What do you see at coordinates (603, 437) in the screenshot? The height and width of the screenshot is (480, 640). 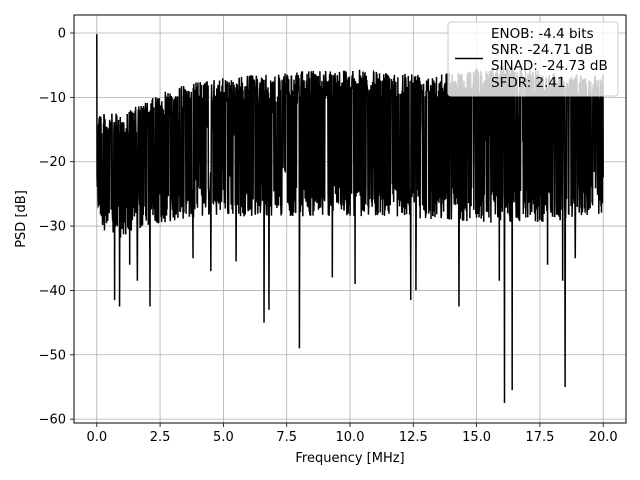 I see `x-tick-label: 20.0` at bounding box center [603, 437].